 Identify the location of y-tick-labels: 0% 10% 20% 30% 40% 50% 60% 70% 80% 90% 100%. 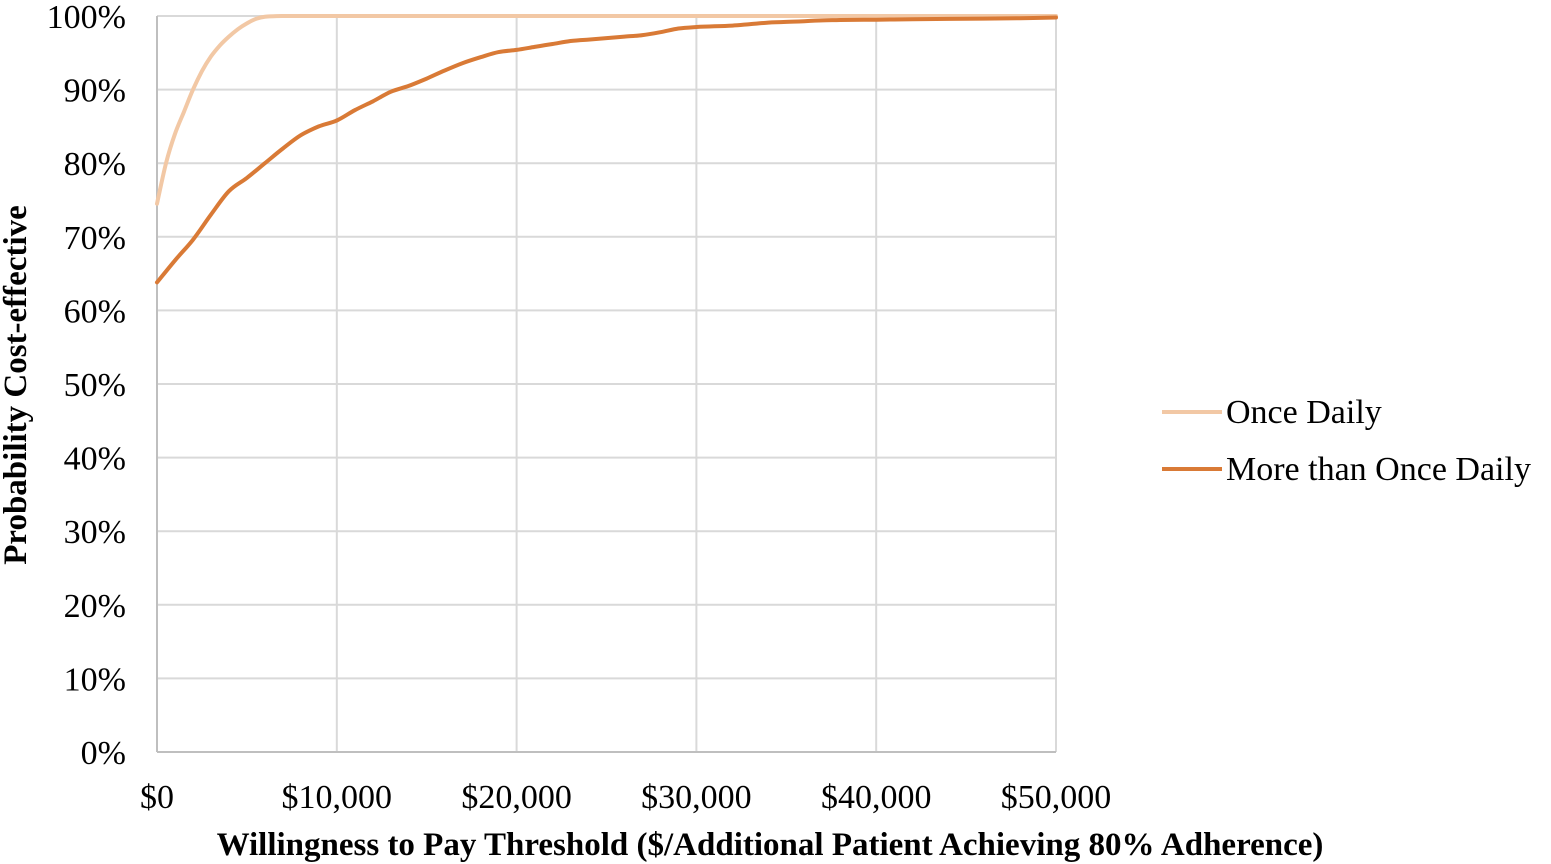
(86, 386).